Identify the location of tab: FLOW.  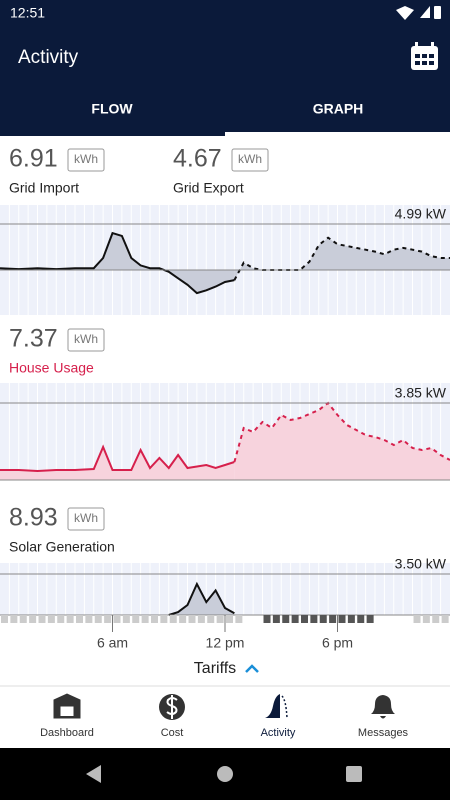
(112, 109).